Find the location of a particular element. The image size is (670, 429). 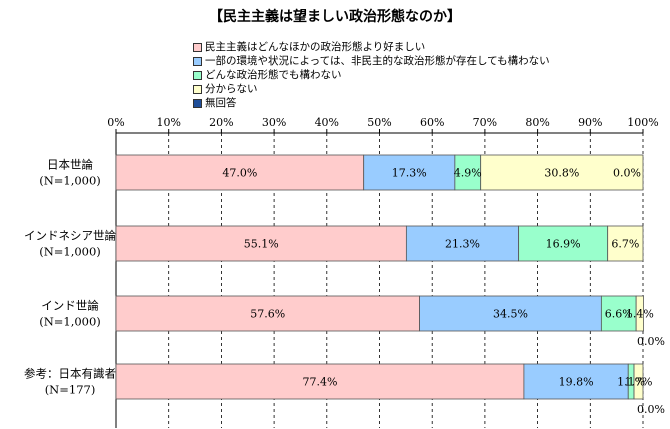

x-tick-label: 100% is located at coordinates (642, 122).